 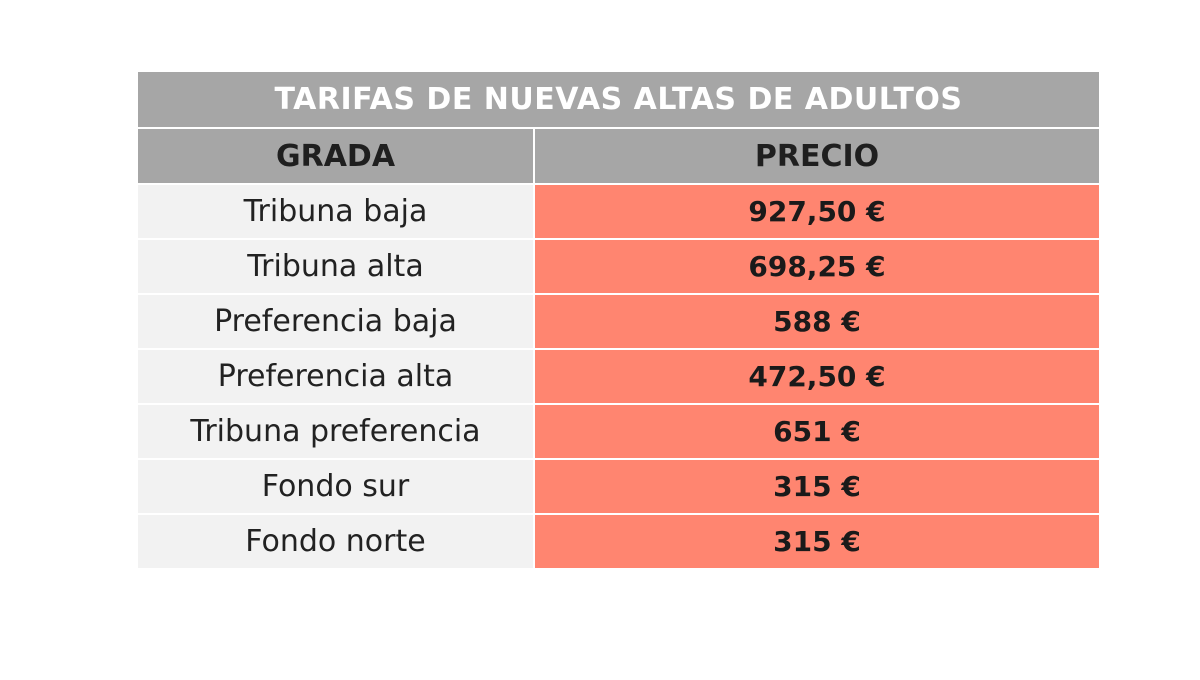 What do you see at coordinates (816, 376) in the screenshot?
I see `precio-cell: 472,50 €` at bounding box center [816, 376].